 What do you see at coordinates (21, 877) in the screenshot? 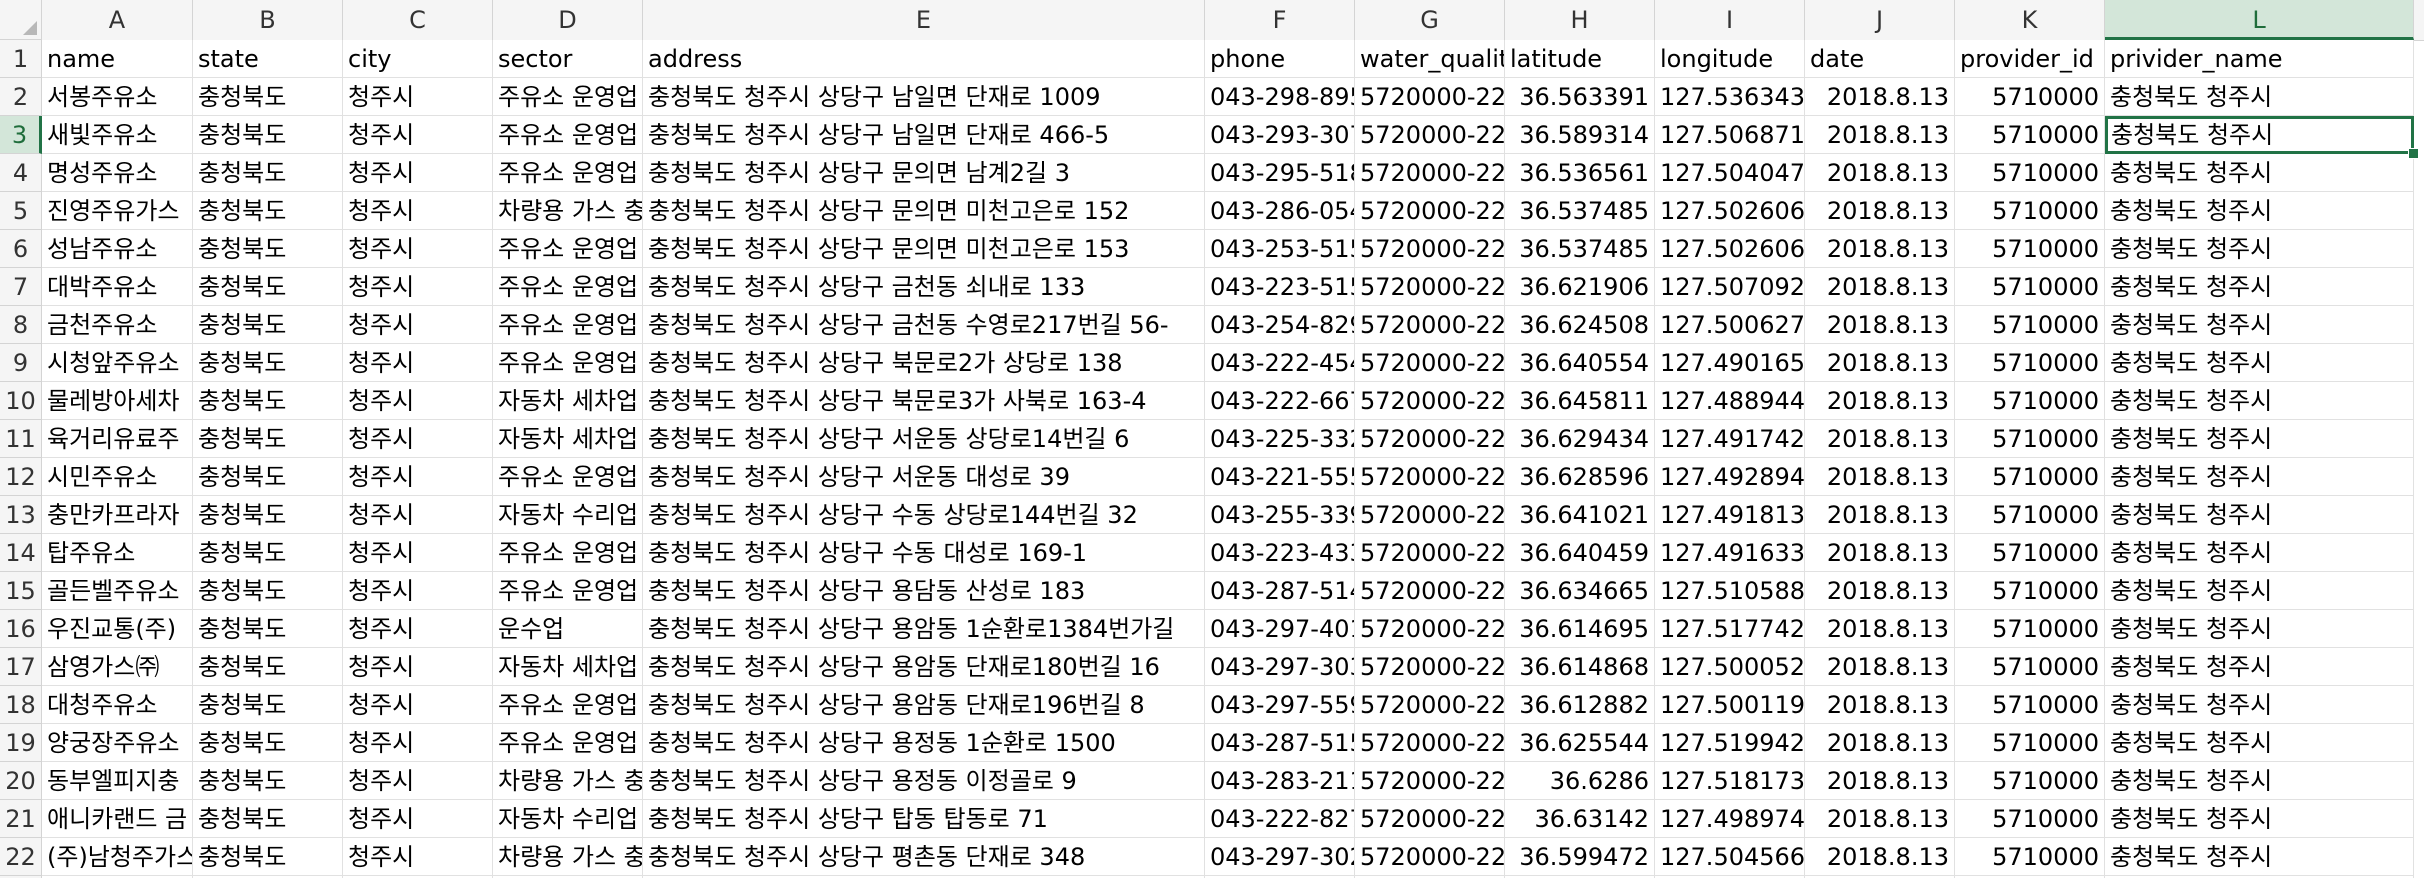
I see `row-header-23: 23` at bounding box center [21, 877].